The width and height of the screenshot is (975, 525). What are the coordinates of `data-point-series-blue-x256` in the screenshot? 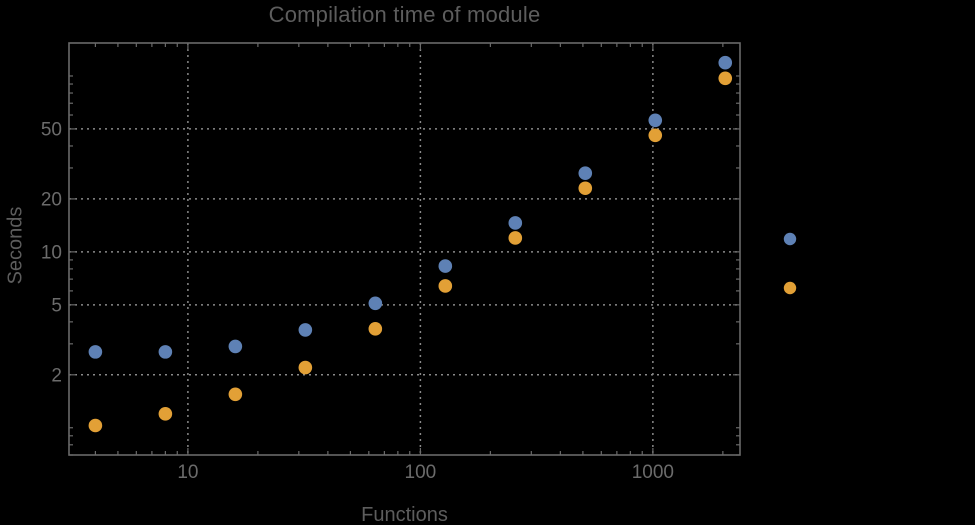 It's located at (515, 223).